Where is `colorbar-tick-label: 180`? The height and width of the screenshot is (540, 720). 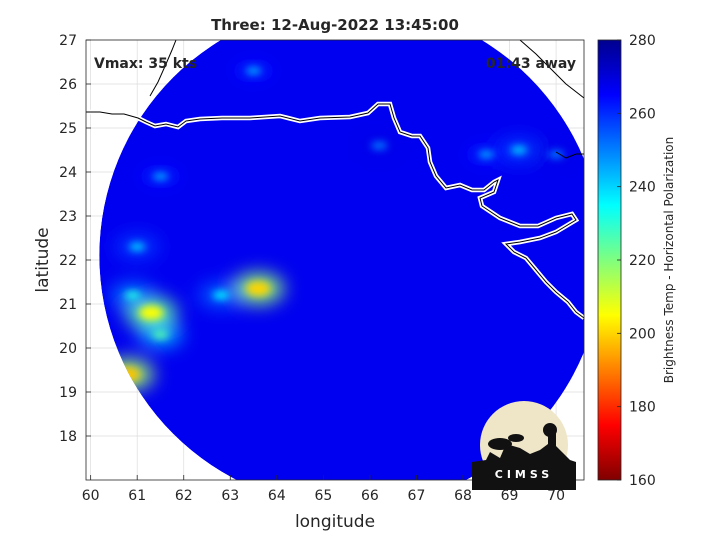
colorbar-tick-label: 180 is located at coordinates (642, 408).